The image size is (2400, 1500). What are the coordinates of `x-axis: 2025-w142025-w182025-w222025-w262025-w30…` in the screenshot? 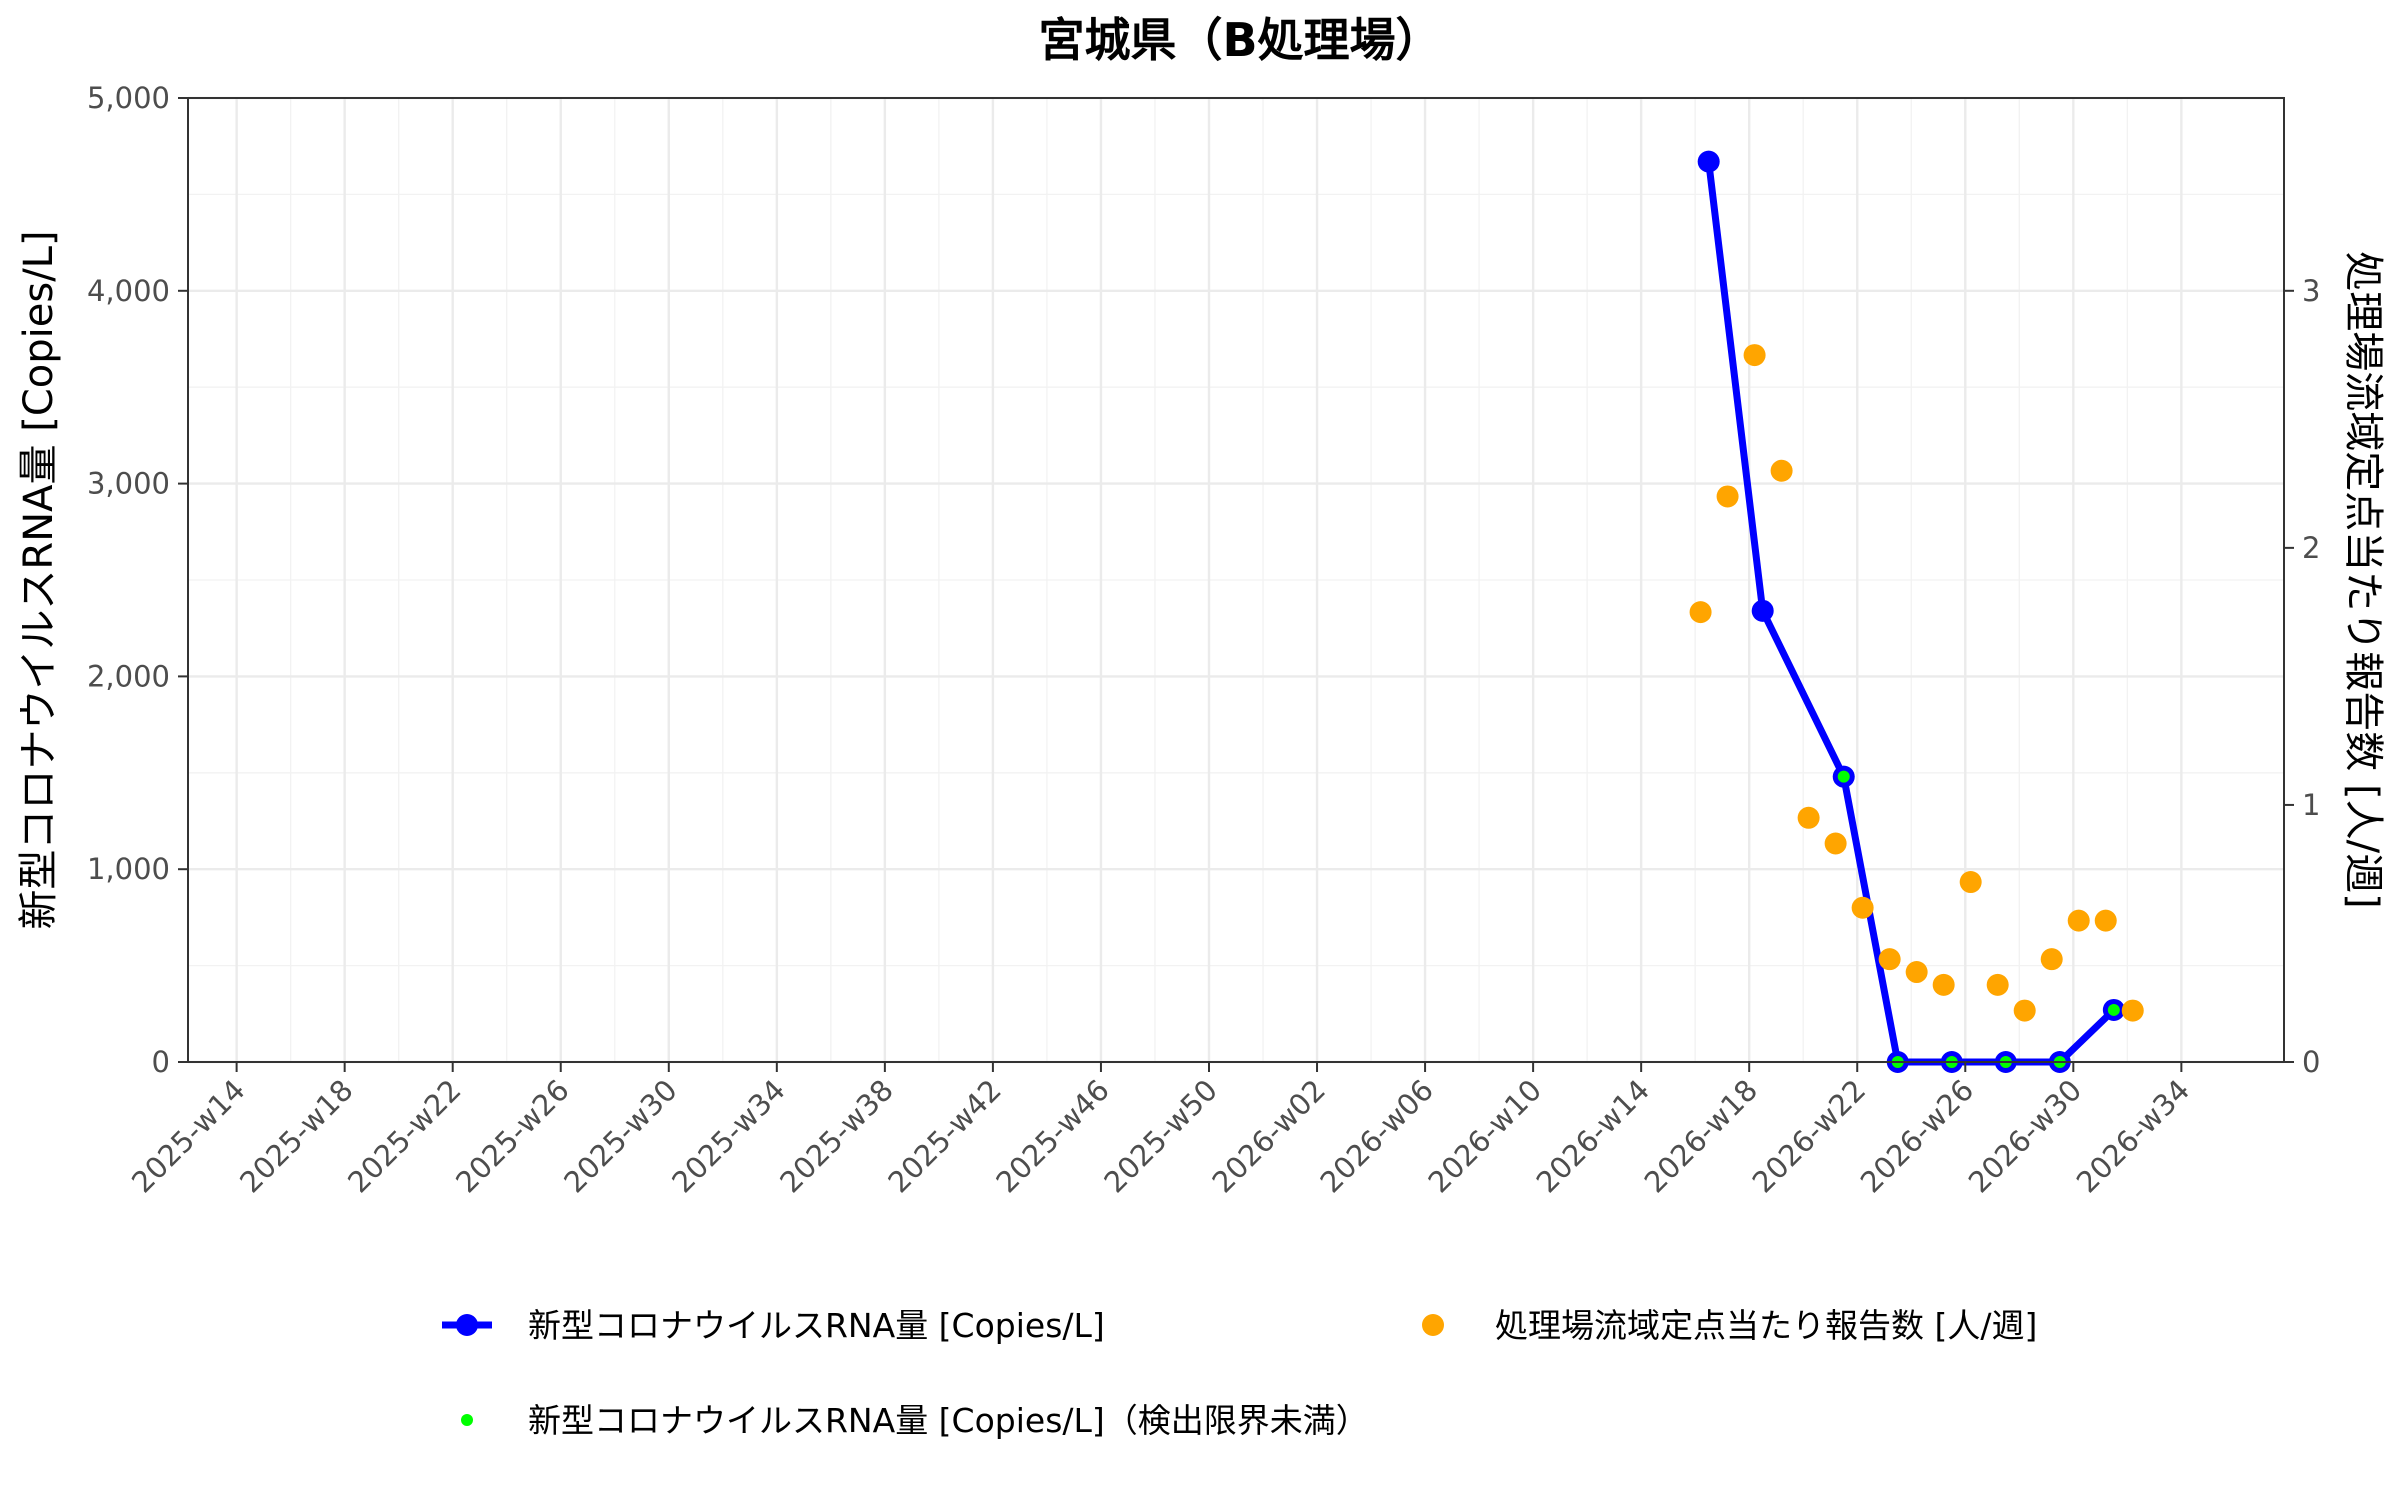 It's located at (1160, 1130).